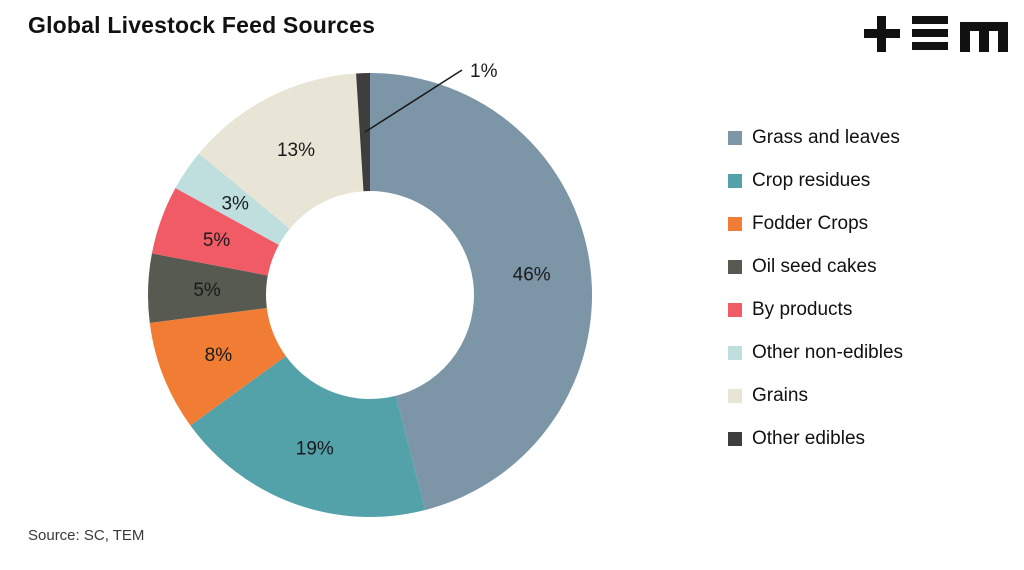  What do you see at coordinates (308, 437) in the screenshot?
I see `donut-slice-crop-residues` at bounding box center [308, 437].